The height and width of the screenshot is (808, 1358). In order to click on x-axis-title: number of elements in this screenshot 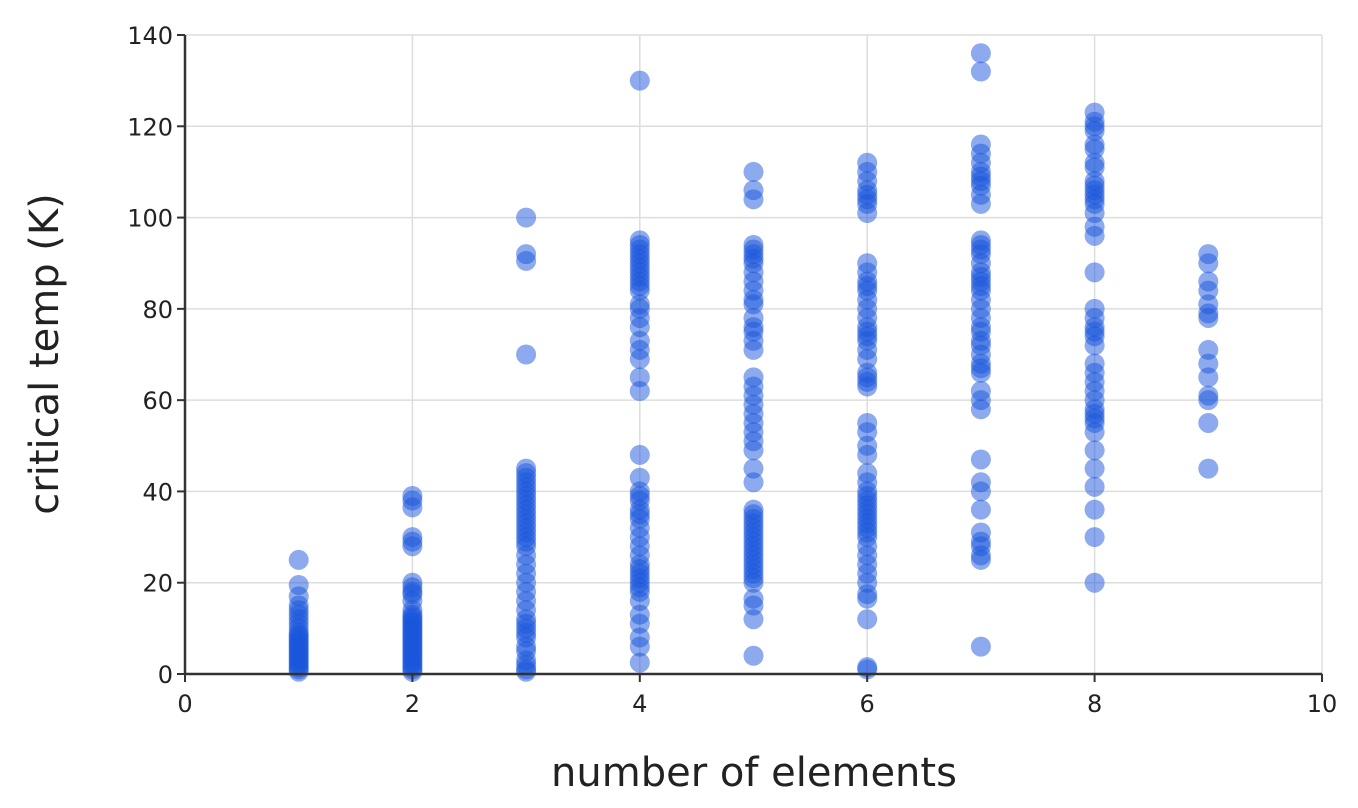, I will do `click(754, 773)`.